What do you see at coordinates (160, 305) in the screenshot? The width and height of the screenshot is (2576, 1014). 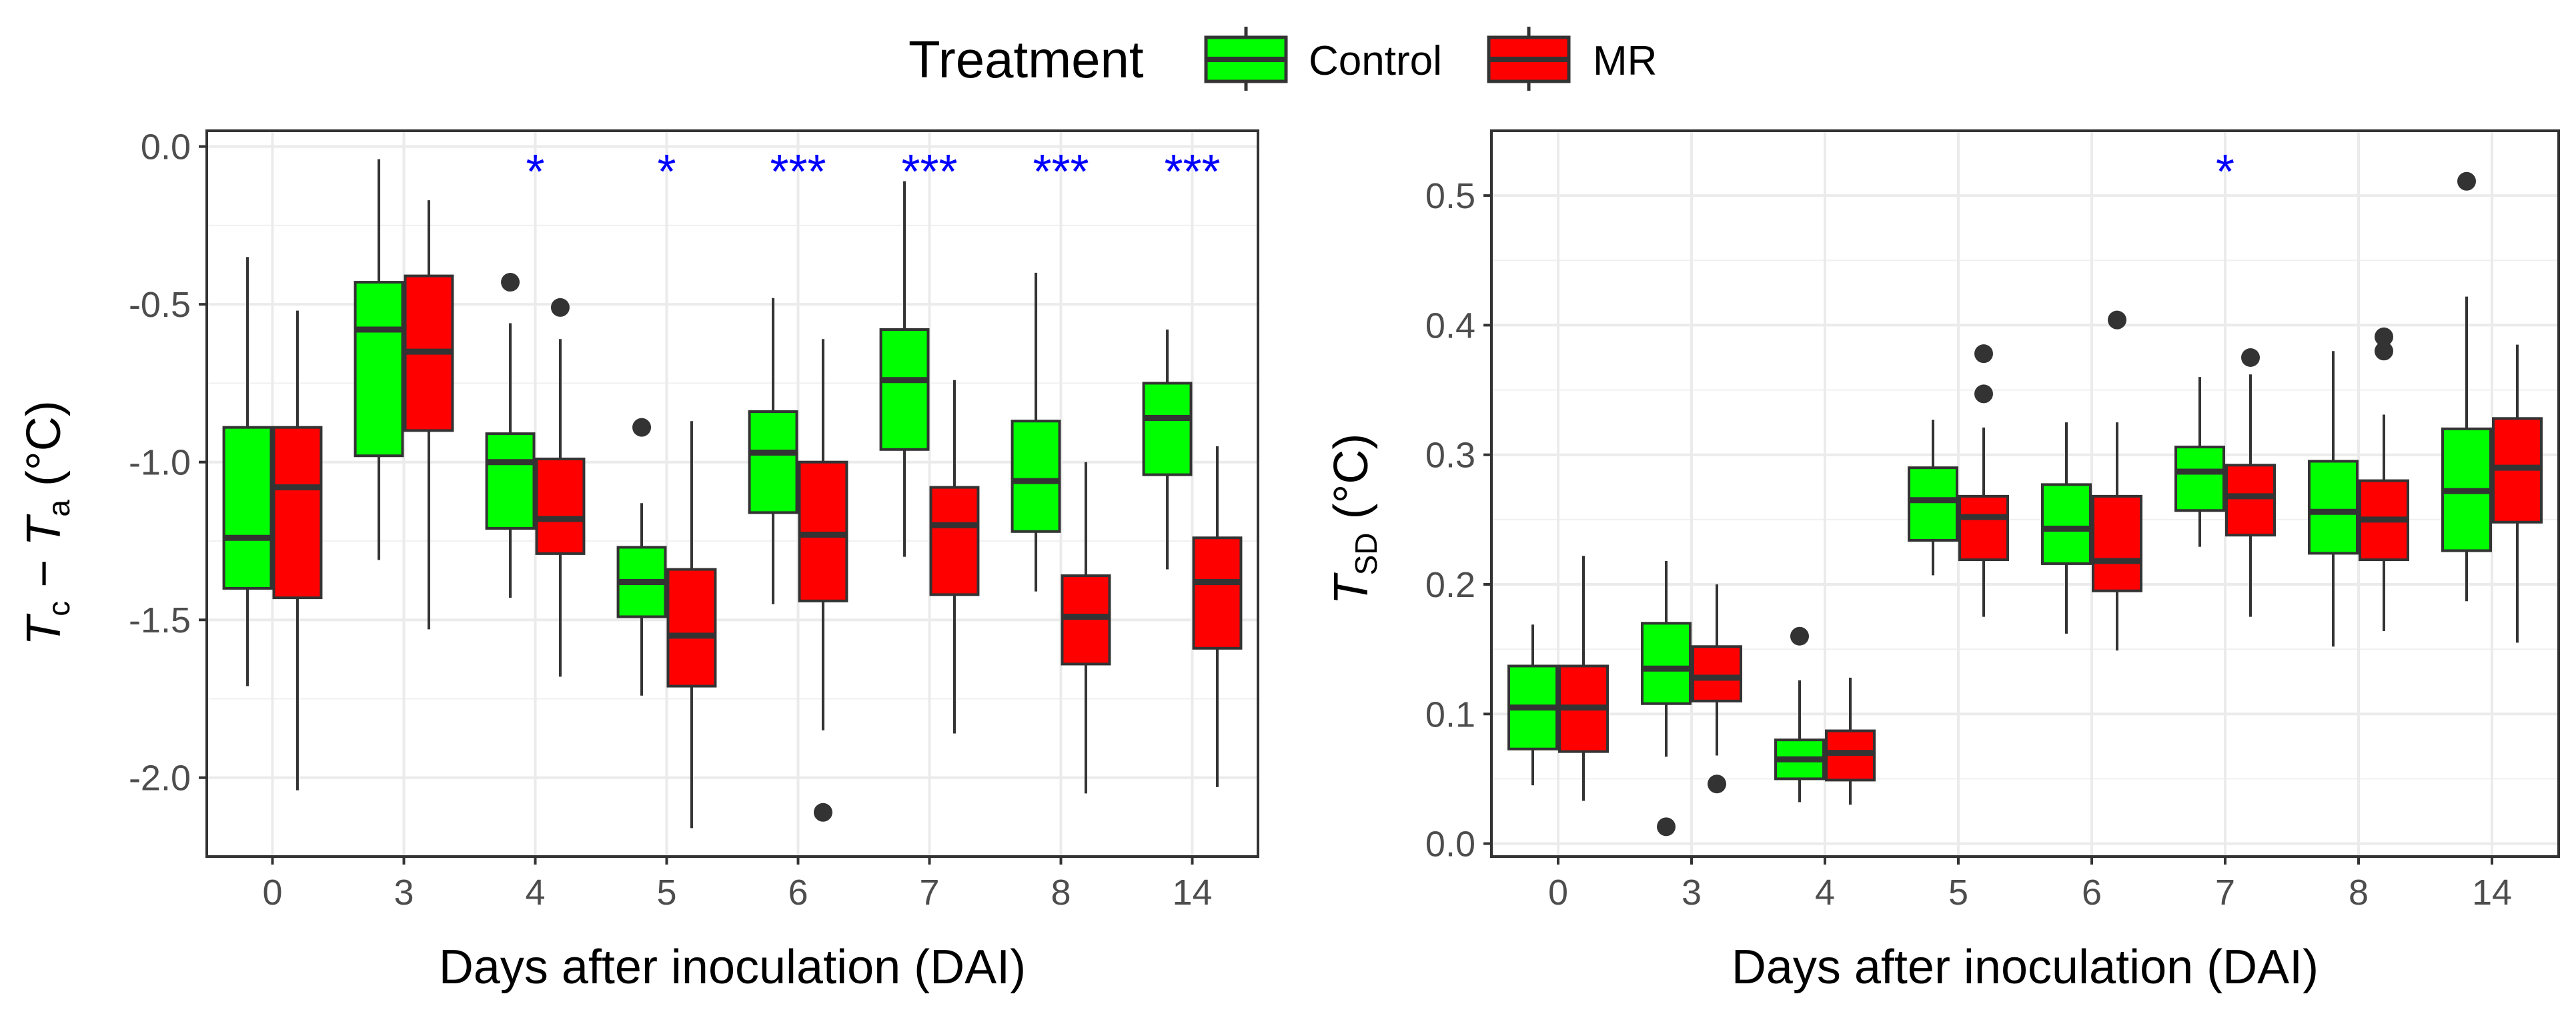 I see `y-tick-label: -0.5` at bounding box center [160, 305].